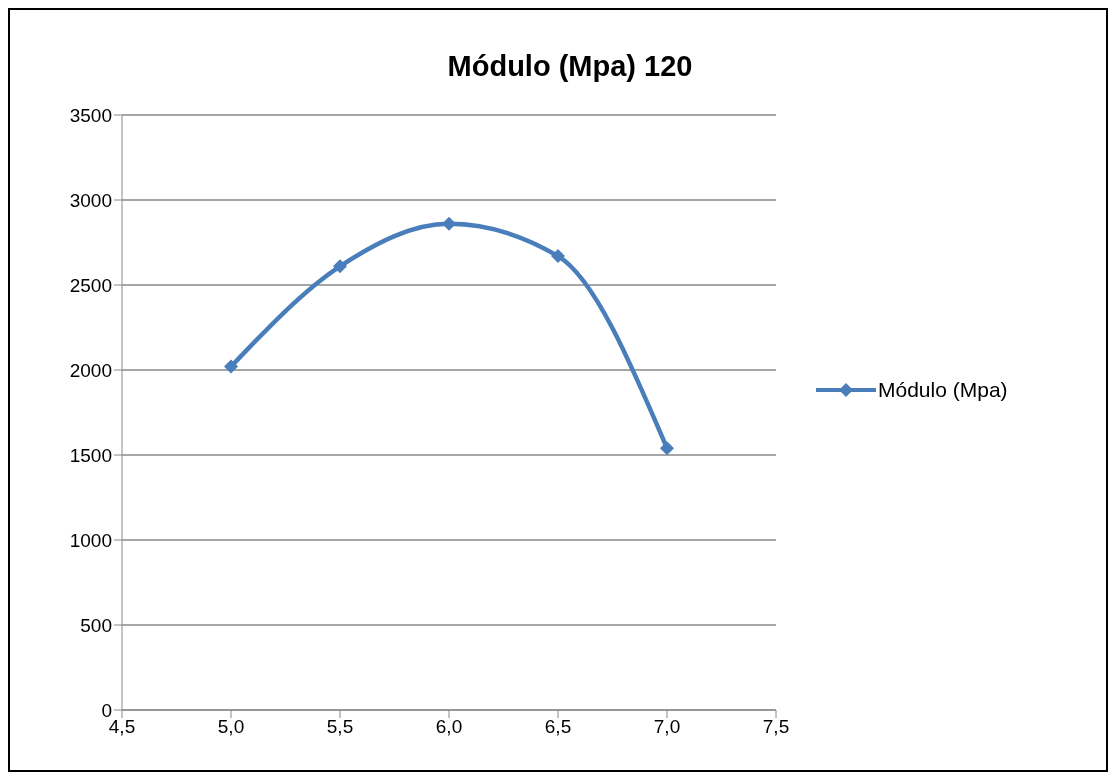 The height and width of the screenshot is (778, 1114). What do you see at coordinates (90, 540) in the screenshot?
I see `y-tick-label: 1000` at bounding box center [90, 540].